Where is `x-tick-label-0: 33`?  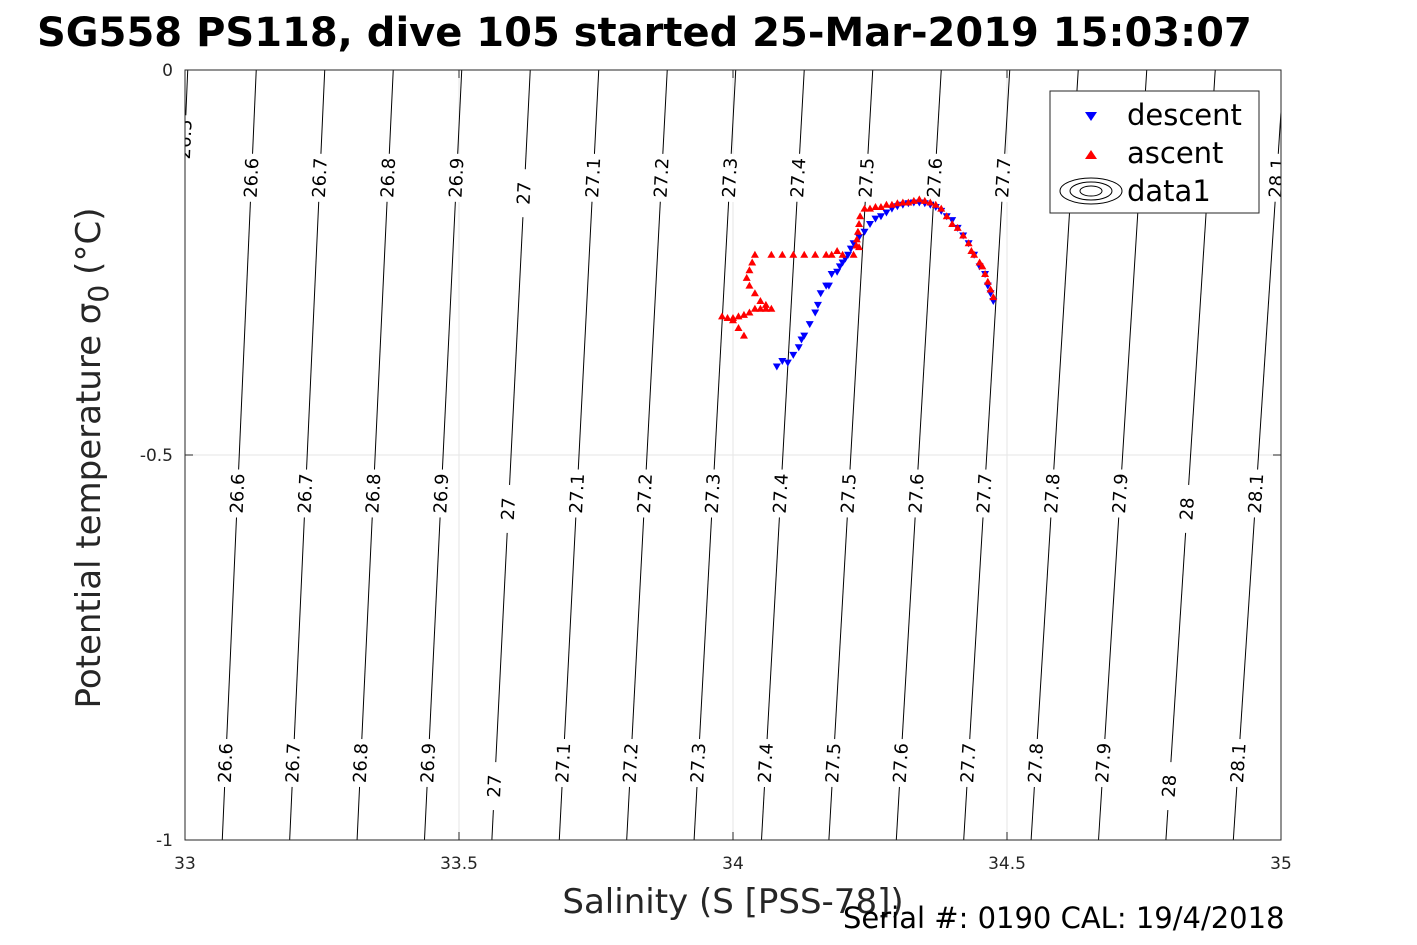 x-tick-label-0: 33 is located at coordinates (185, 864).